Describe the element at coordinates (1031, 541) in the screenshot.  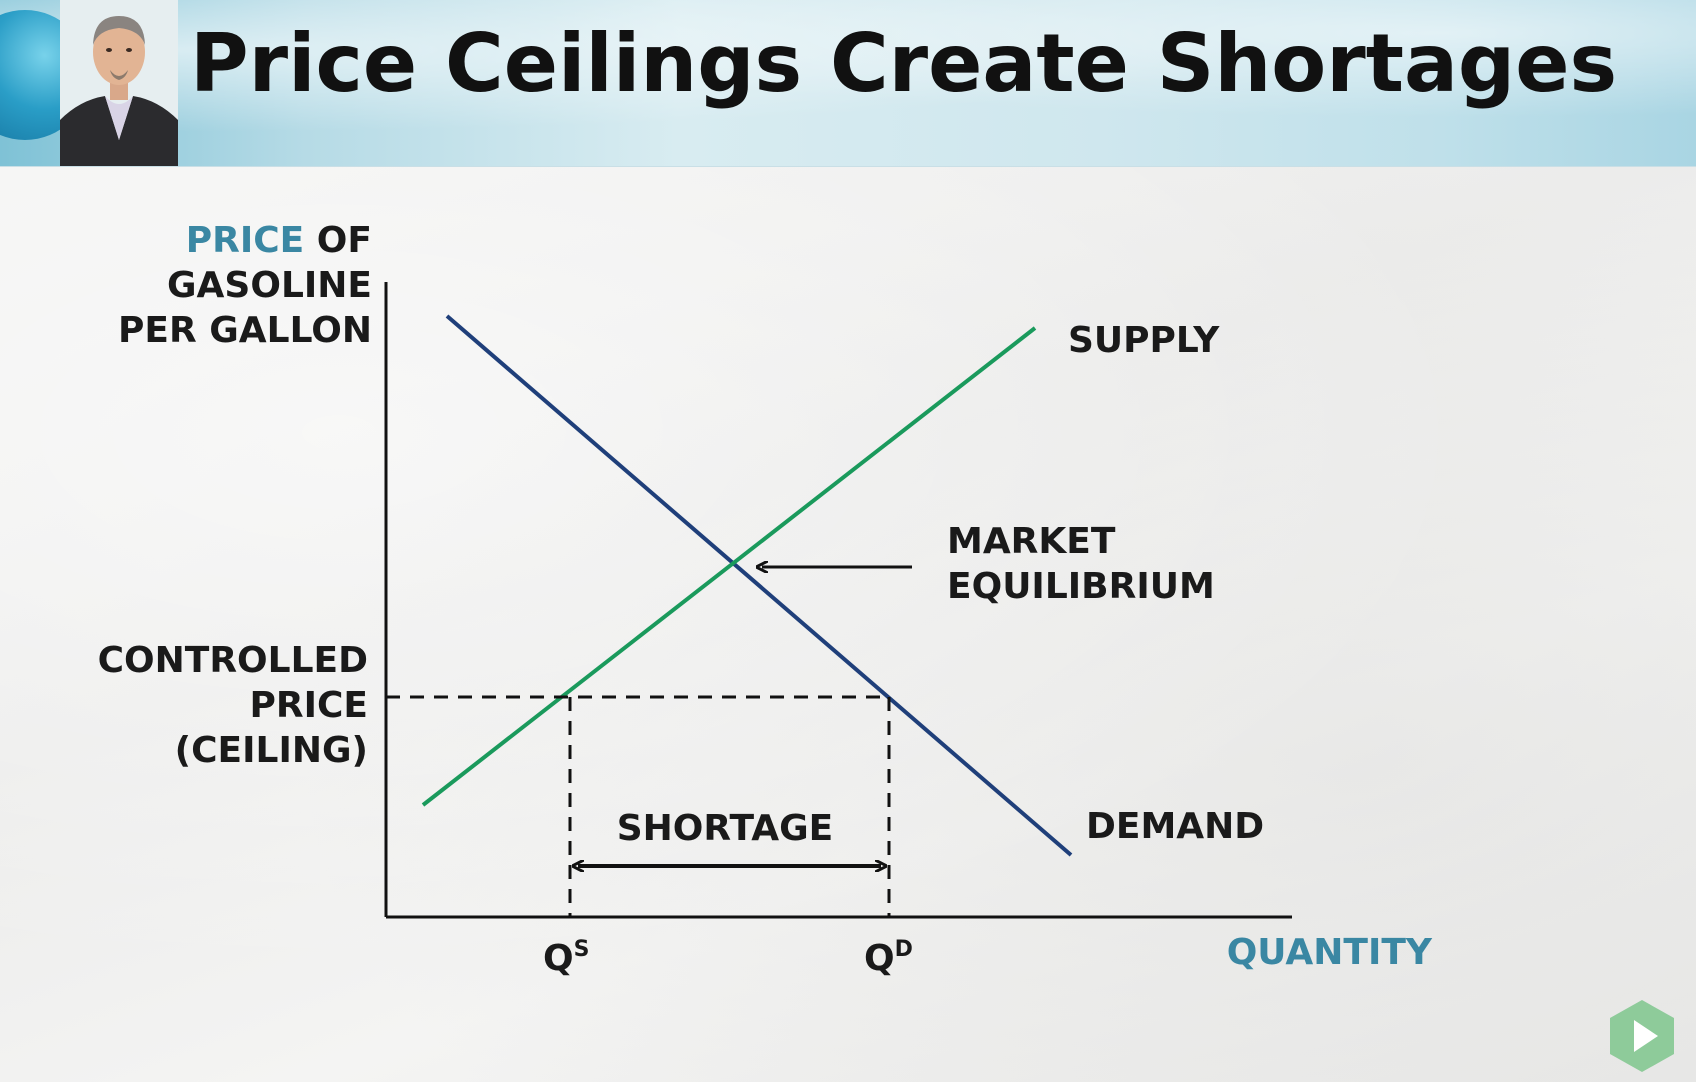
I see `equilibrium-label-line1: MARKET` at that location.